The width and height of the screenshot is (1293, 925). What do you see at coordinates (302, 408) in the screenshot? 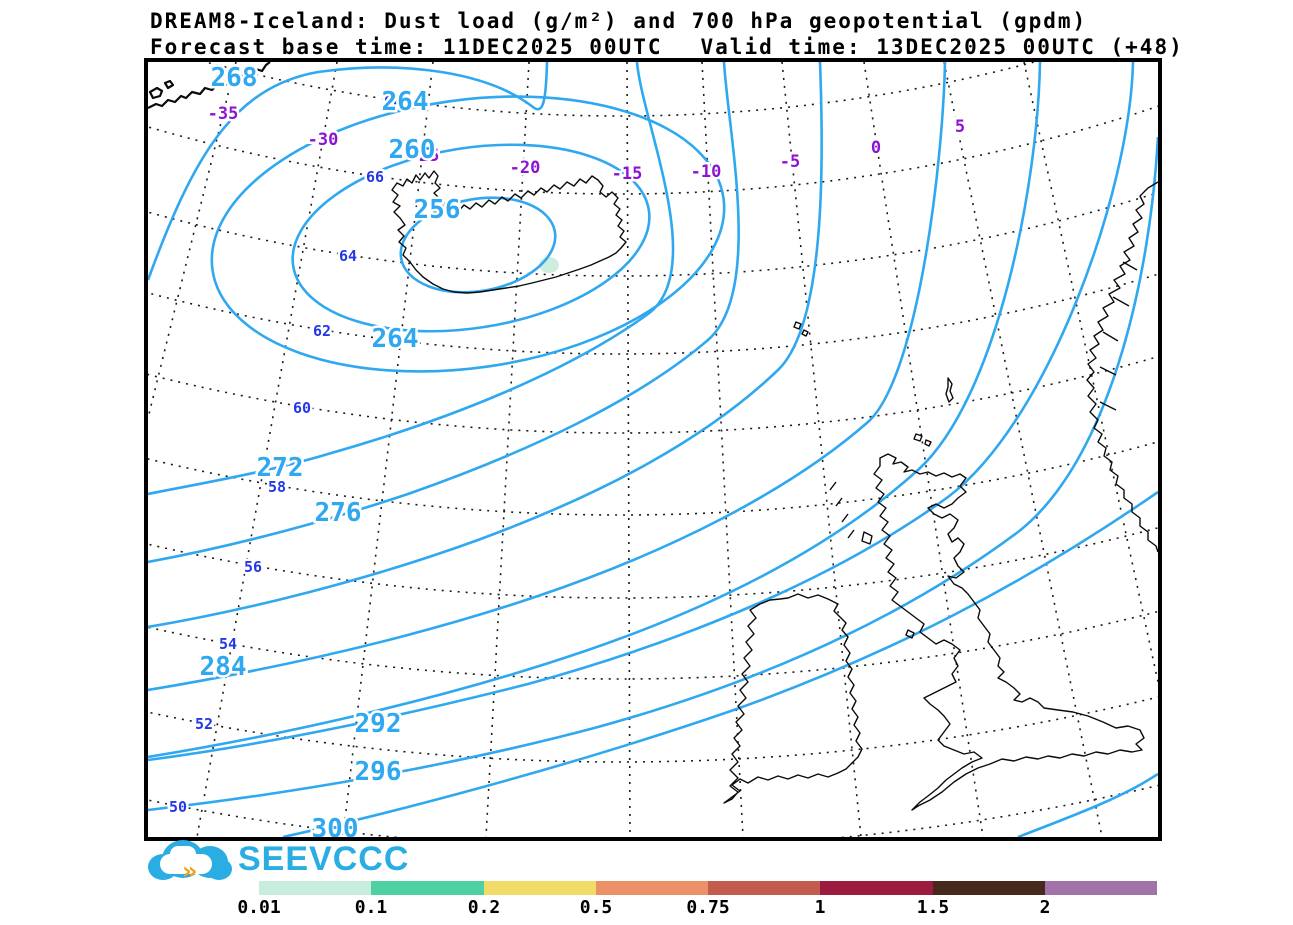
I see `latitude-label: 60` at bounding box center [302, 408].